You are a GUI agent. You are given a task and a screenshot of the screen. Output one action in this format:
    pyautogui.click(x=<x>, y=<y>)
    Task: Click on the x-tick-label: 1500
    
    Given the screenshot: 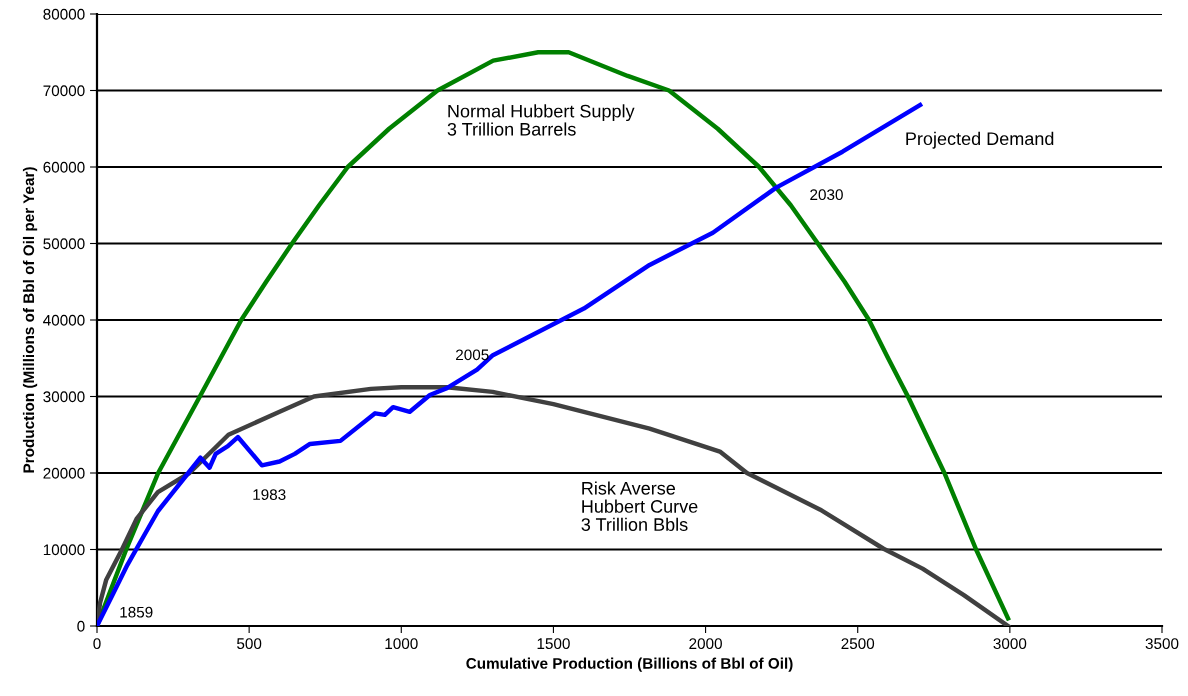 What is the action you would take?
    pyautogui.click(x=553, y=644)
    